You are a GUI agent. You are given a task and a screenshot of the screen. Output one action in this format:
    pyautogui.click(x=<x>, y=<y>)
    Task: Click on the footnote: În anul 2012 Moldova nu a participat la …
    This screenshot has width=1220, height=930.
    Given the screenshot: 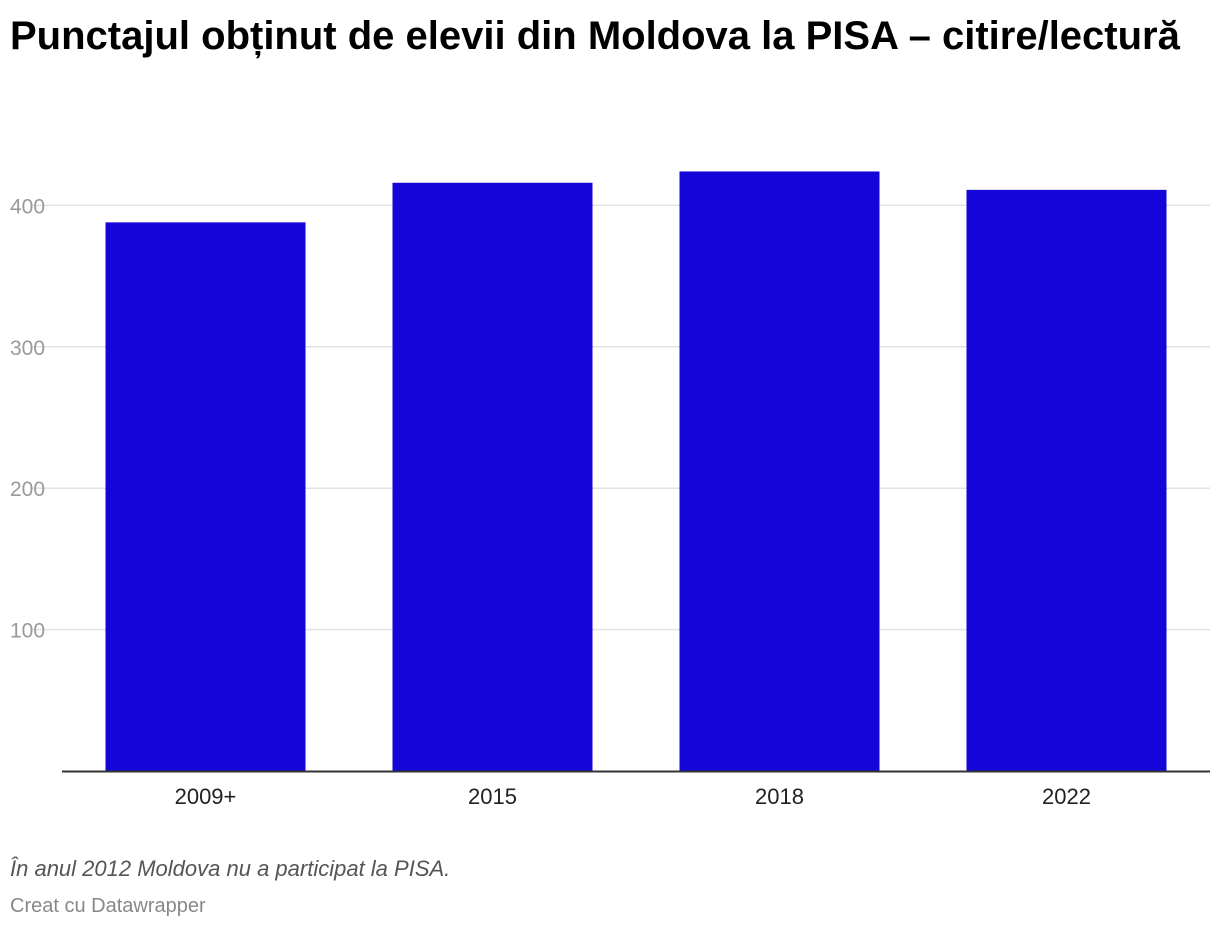 What is the action you would take?
    pyautogui.click(x=230, y=868)
    